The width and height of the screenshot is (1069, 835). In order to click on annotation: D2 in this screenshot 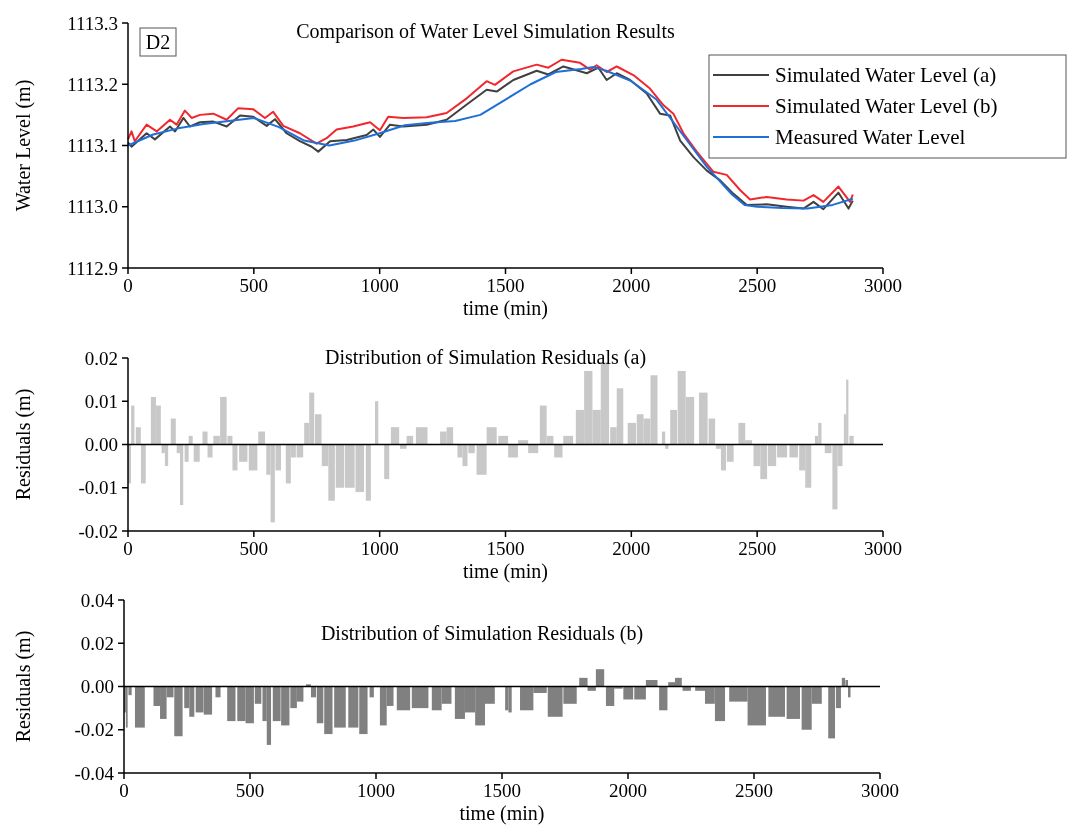, I will do `click(158, 42)`.